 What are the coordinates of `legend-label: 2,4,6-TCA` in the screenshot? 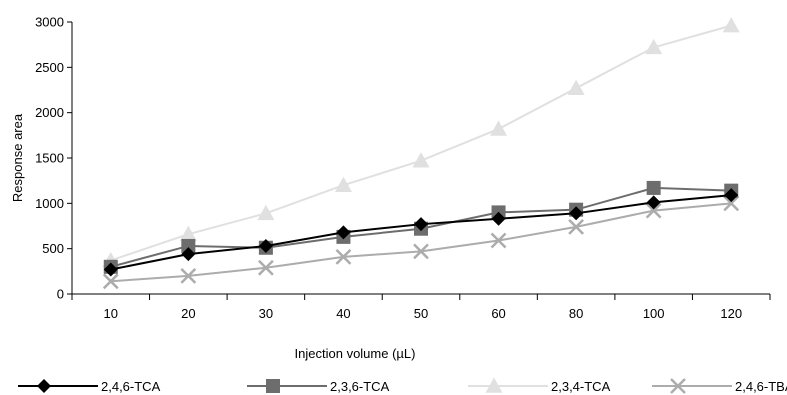 It's located at (131, 386).